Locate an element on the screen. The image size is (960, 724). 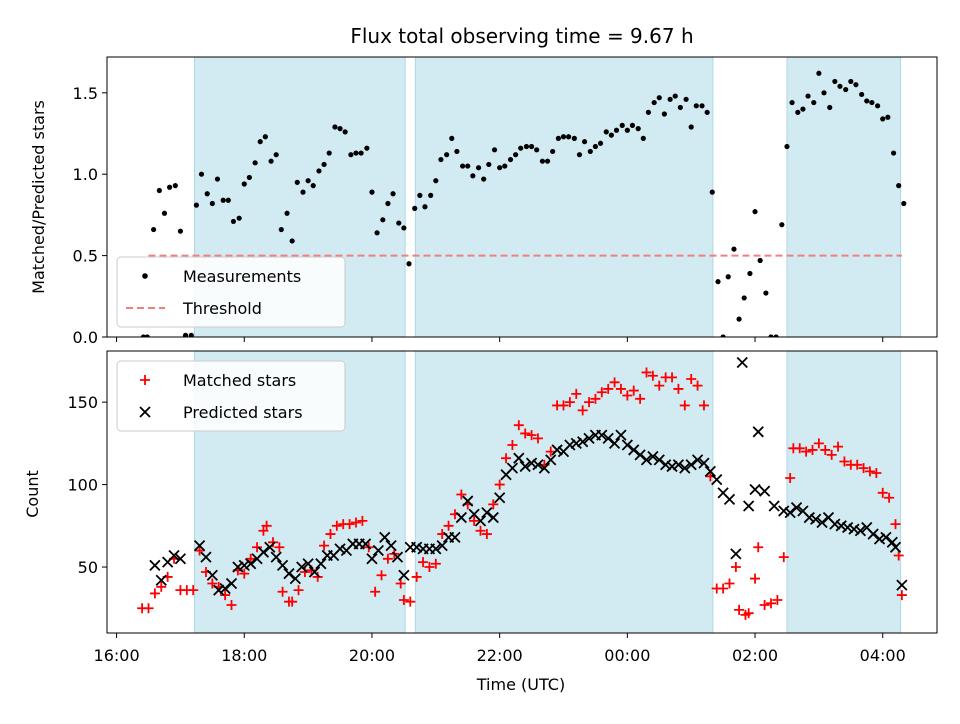
bottom-y-axis-label: Count is located at coordinates (32, 494).